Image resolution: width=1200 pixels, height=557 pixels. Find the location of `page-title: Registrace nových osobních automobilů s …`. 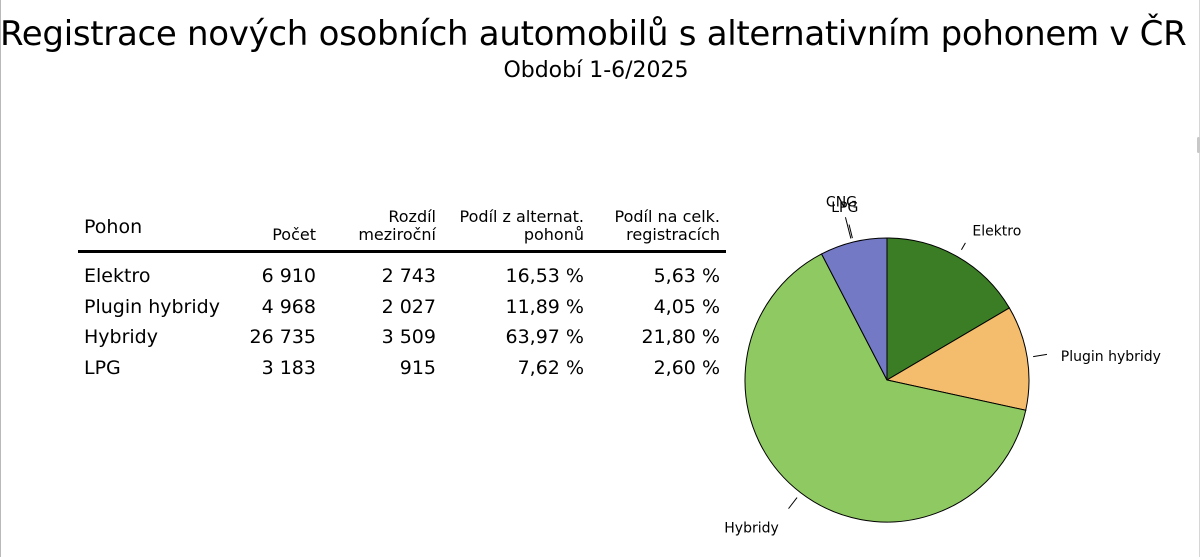

page-title: Registrace nových osobních automobilů s … is located at coordinates (593, 34).